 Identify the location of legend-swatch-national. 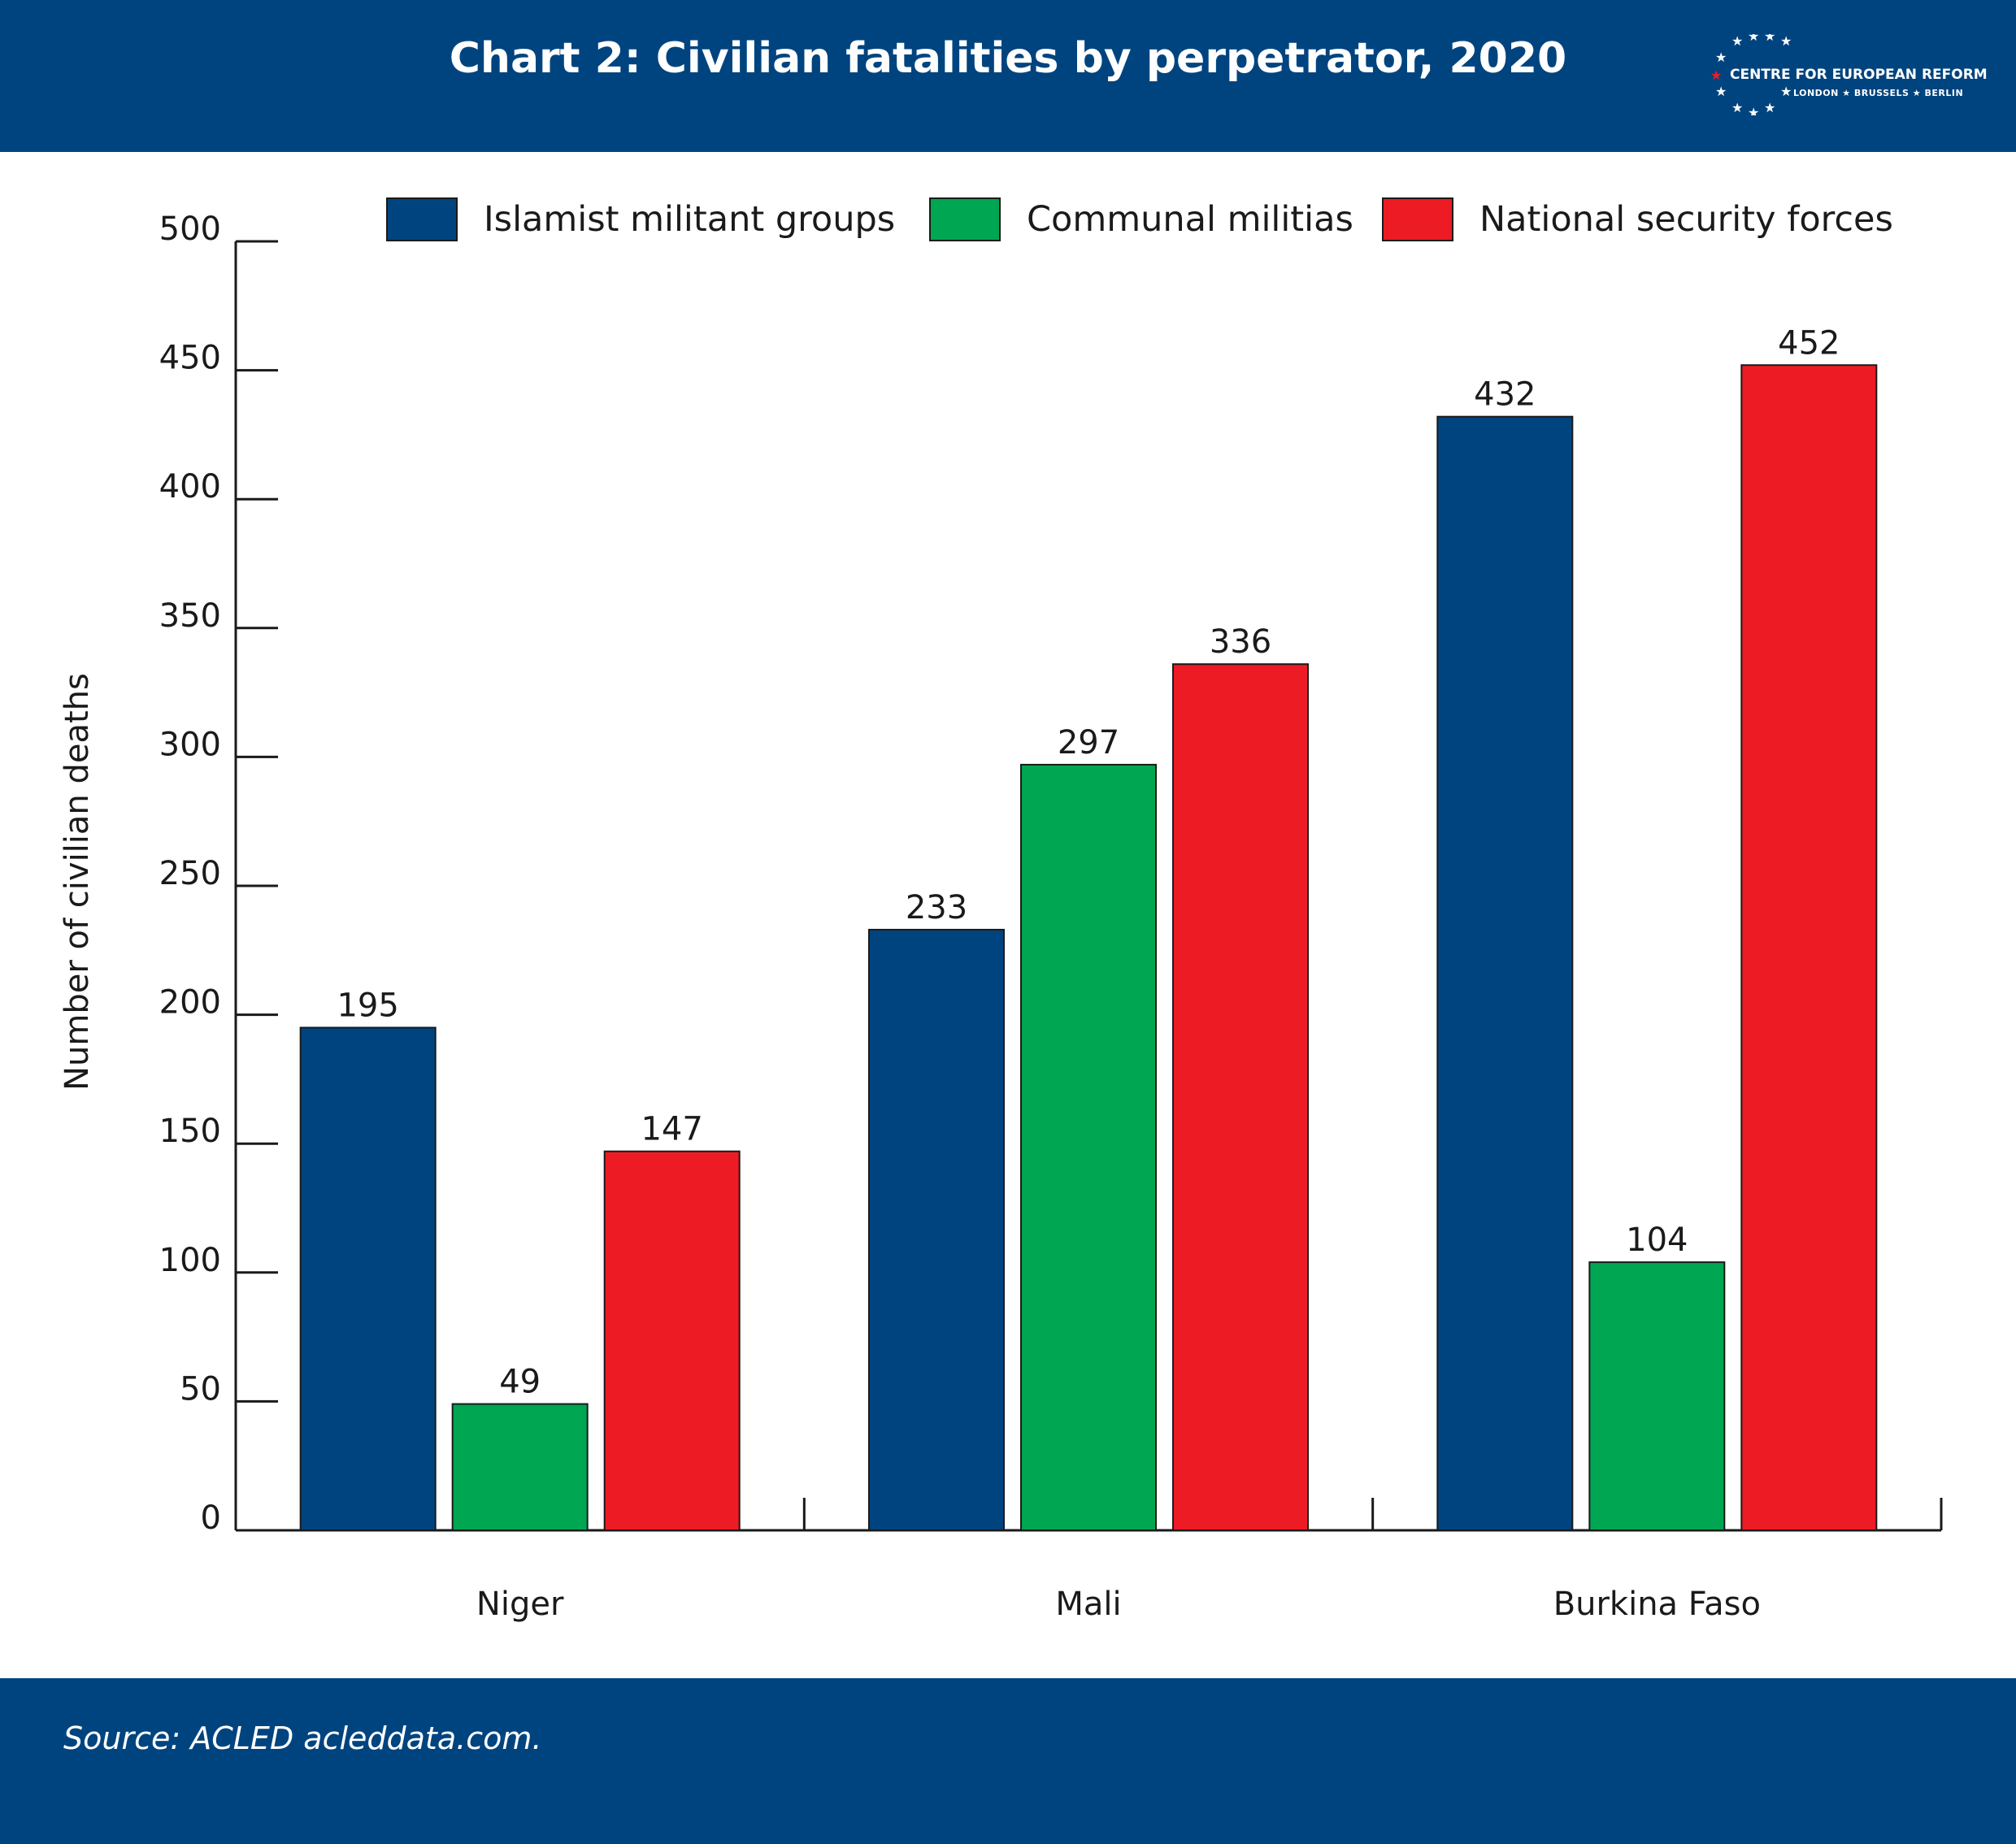
(1417, 219).